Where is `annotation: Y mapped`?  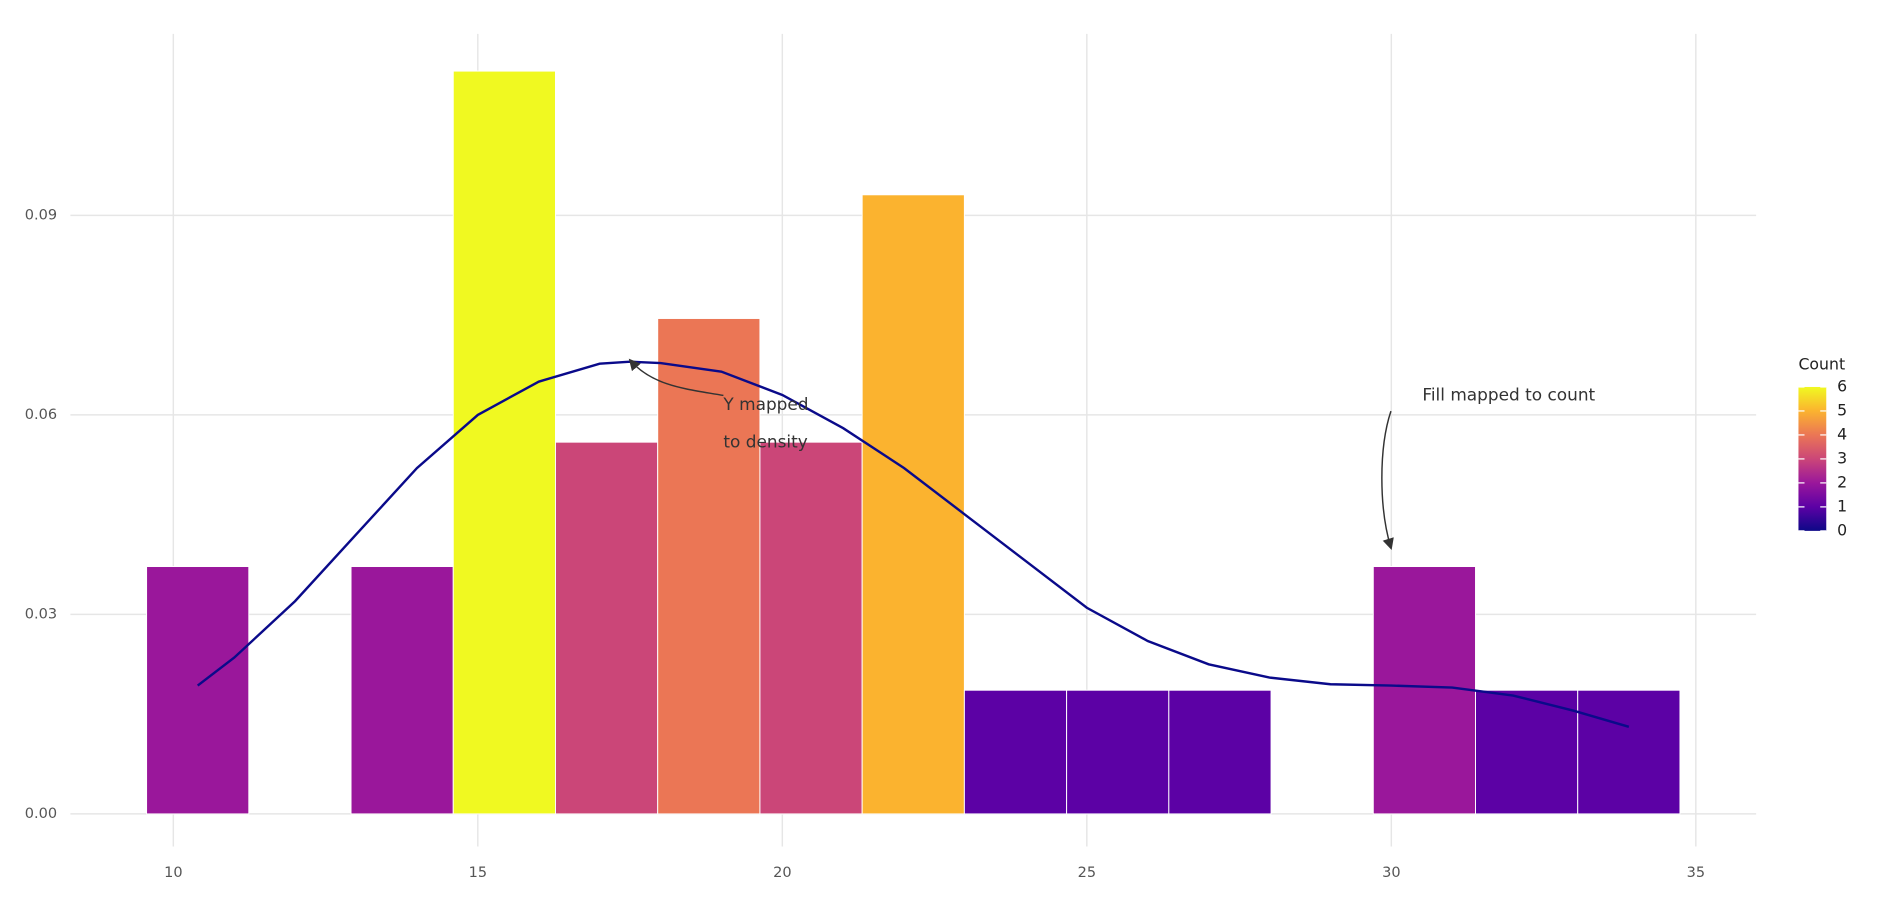 annotation: Y mapped is located at coordinates (765, 404).